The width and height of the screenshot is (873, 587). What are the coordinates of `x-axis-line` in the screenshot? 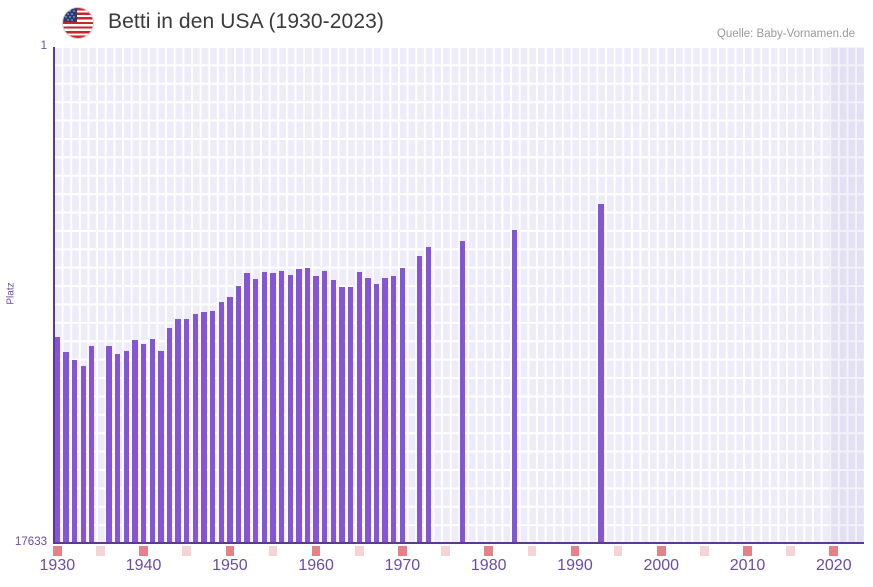 It's located at (458, 543).